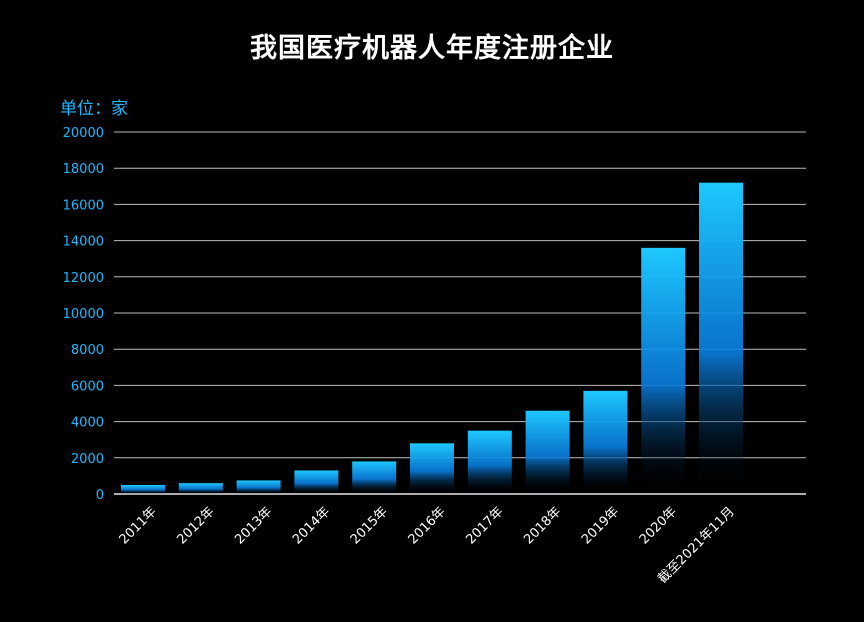  Describe the element at coordinates (83, 278) in the screenshot. I see `y-tick-label: 12000` at that location.